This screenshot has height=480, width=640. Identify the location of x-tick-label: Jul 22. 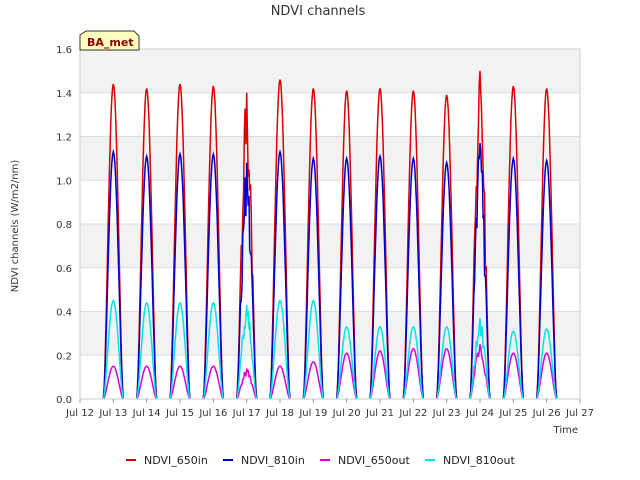
(412, 413).